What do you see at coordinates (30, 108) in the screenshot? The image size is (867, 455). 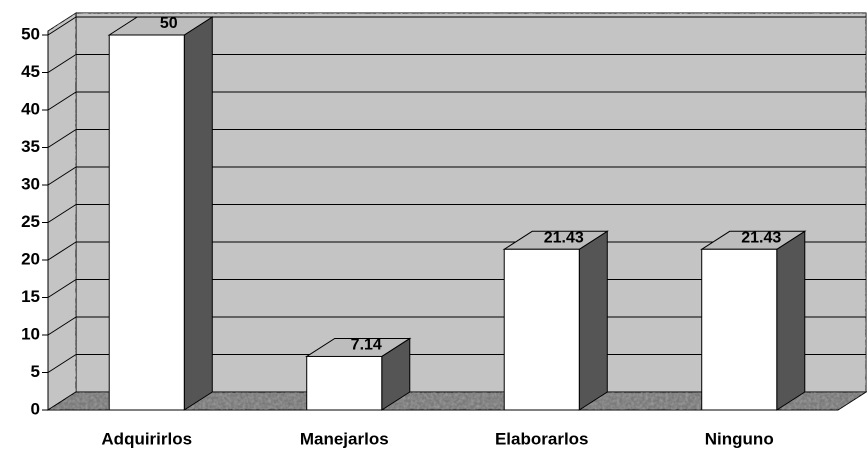 I see `y-tick-label: 40` at bounding box center [30, 108].